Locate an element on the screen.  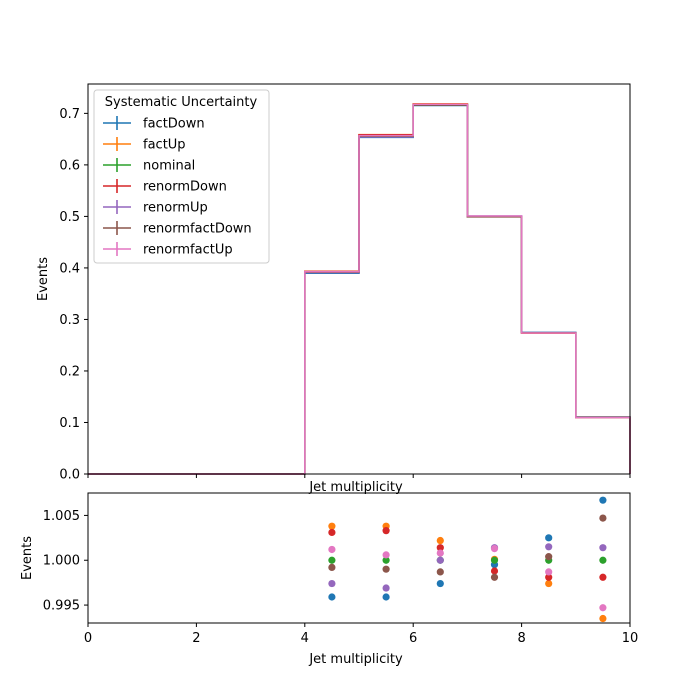
main-y-tick-label: 0.1 is located at coordinates (69, 423).